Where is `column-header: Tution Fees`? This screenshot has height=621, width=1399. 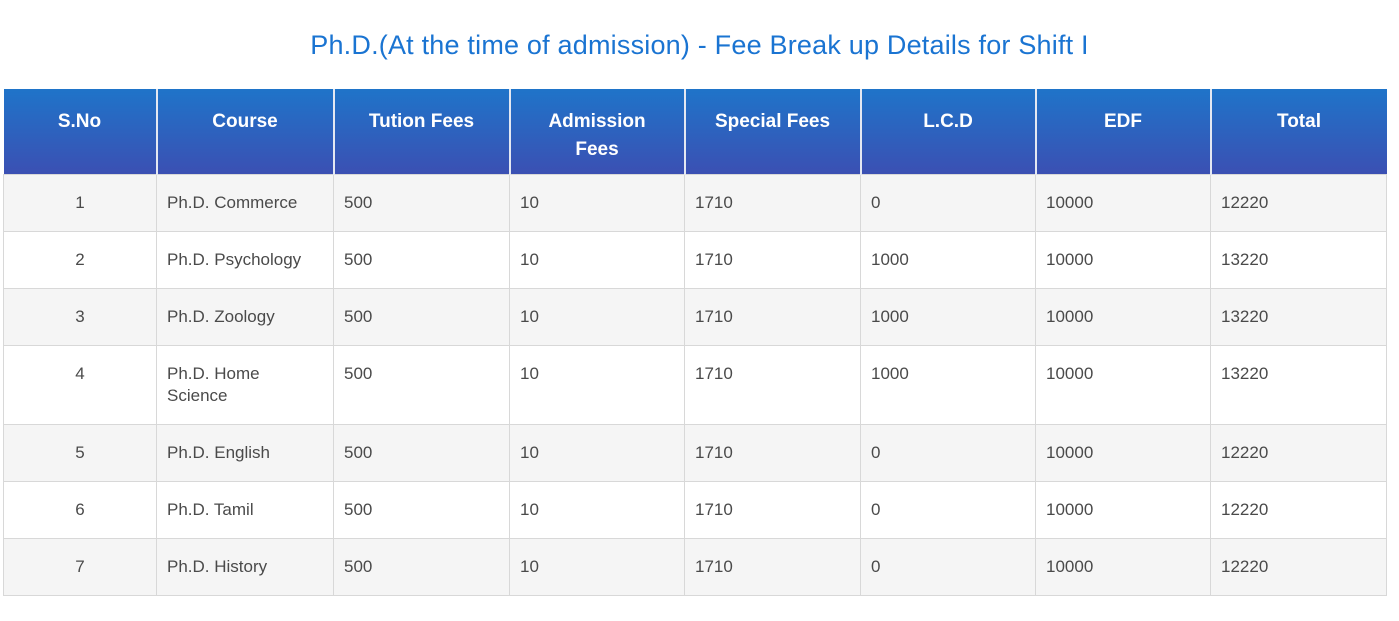 column-header: Tution Fees is located at coordinates (421, 132).